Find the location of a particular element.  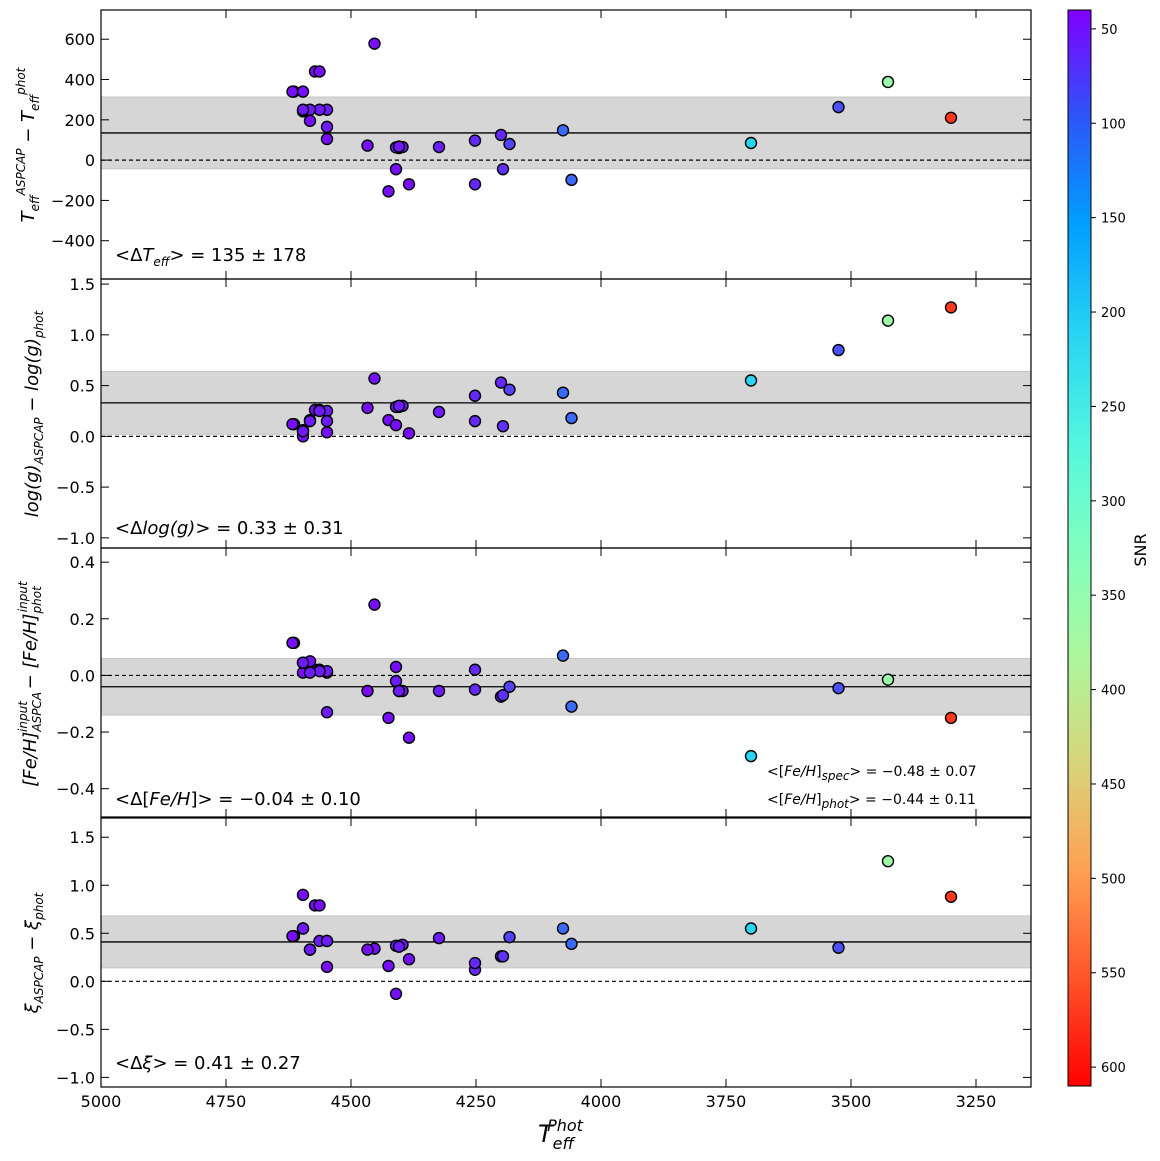

colorbar-tick-label: 250 is located at coordinates (1113, 407).